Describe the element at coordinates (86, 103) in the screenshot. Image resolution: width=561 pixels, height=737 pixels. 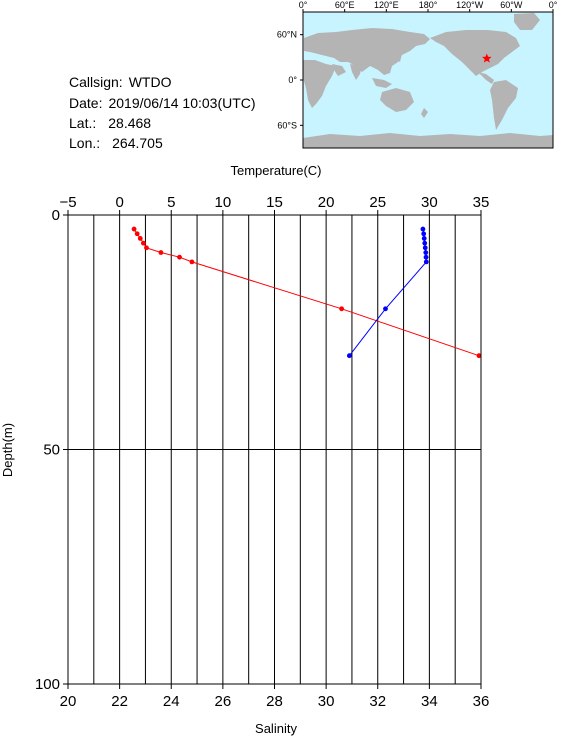
I see `date-label: Date:` at that location.